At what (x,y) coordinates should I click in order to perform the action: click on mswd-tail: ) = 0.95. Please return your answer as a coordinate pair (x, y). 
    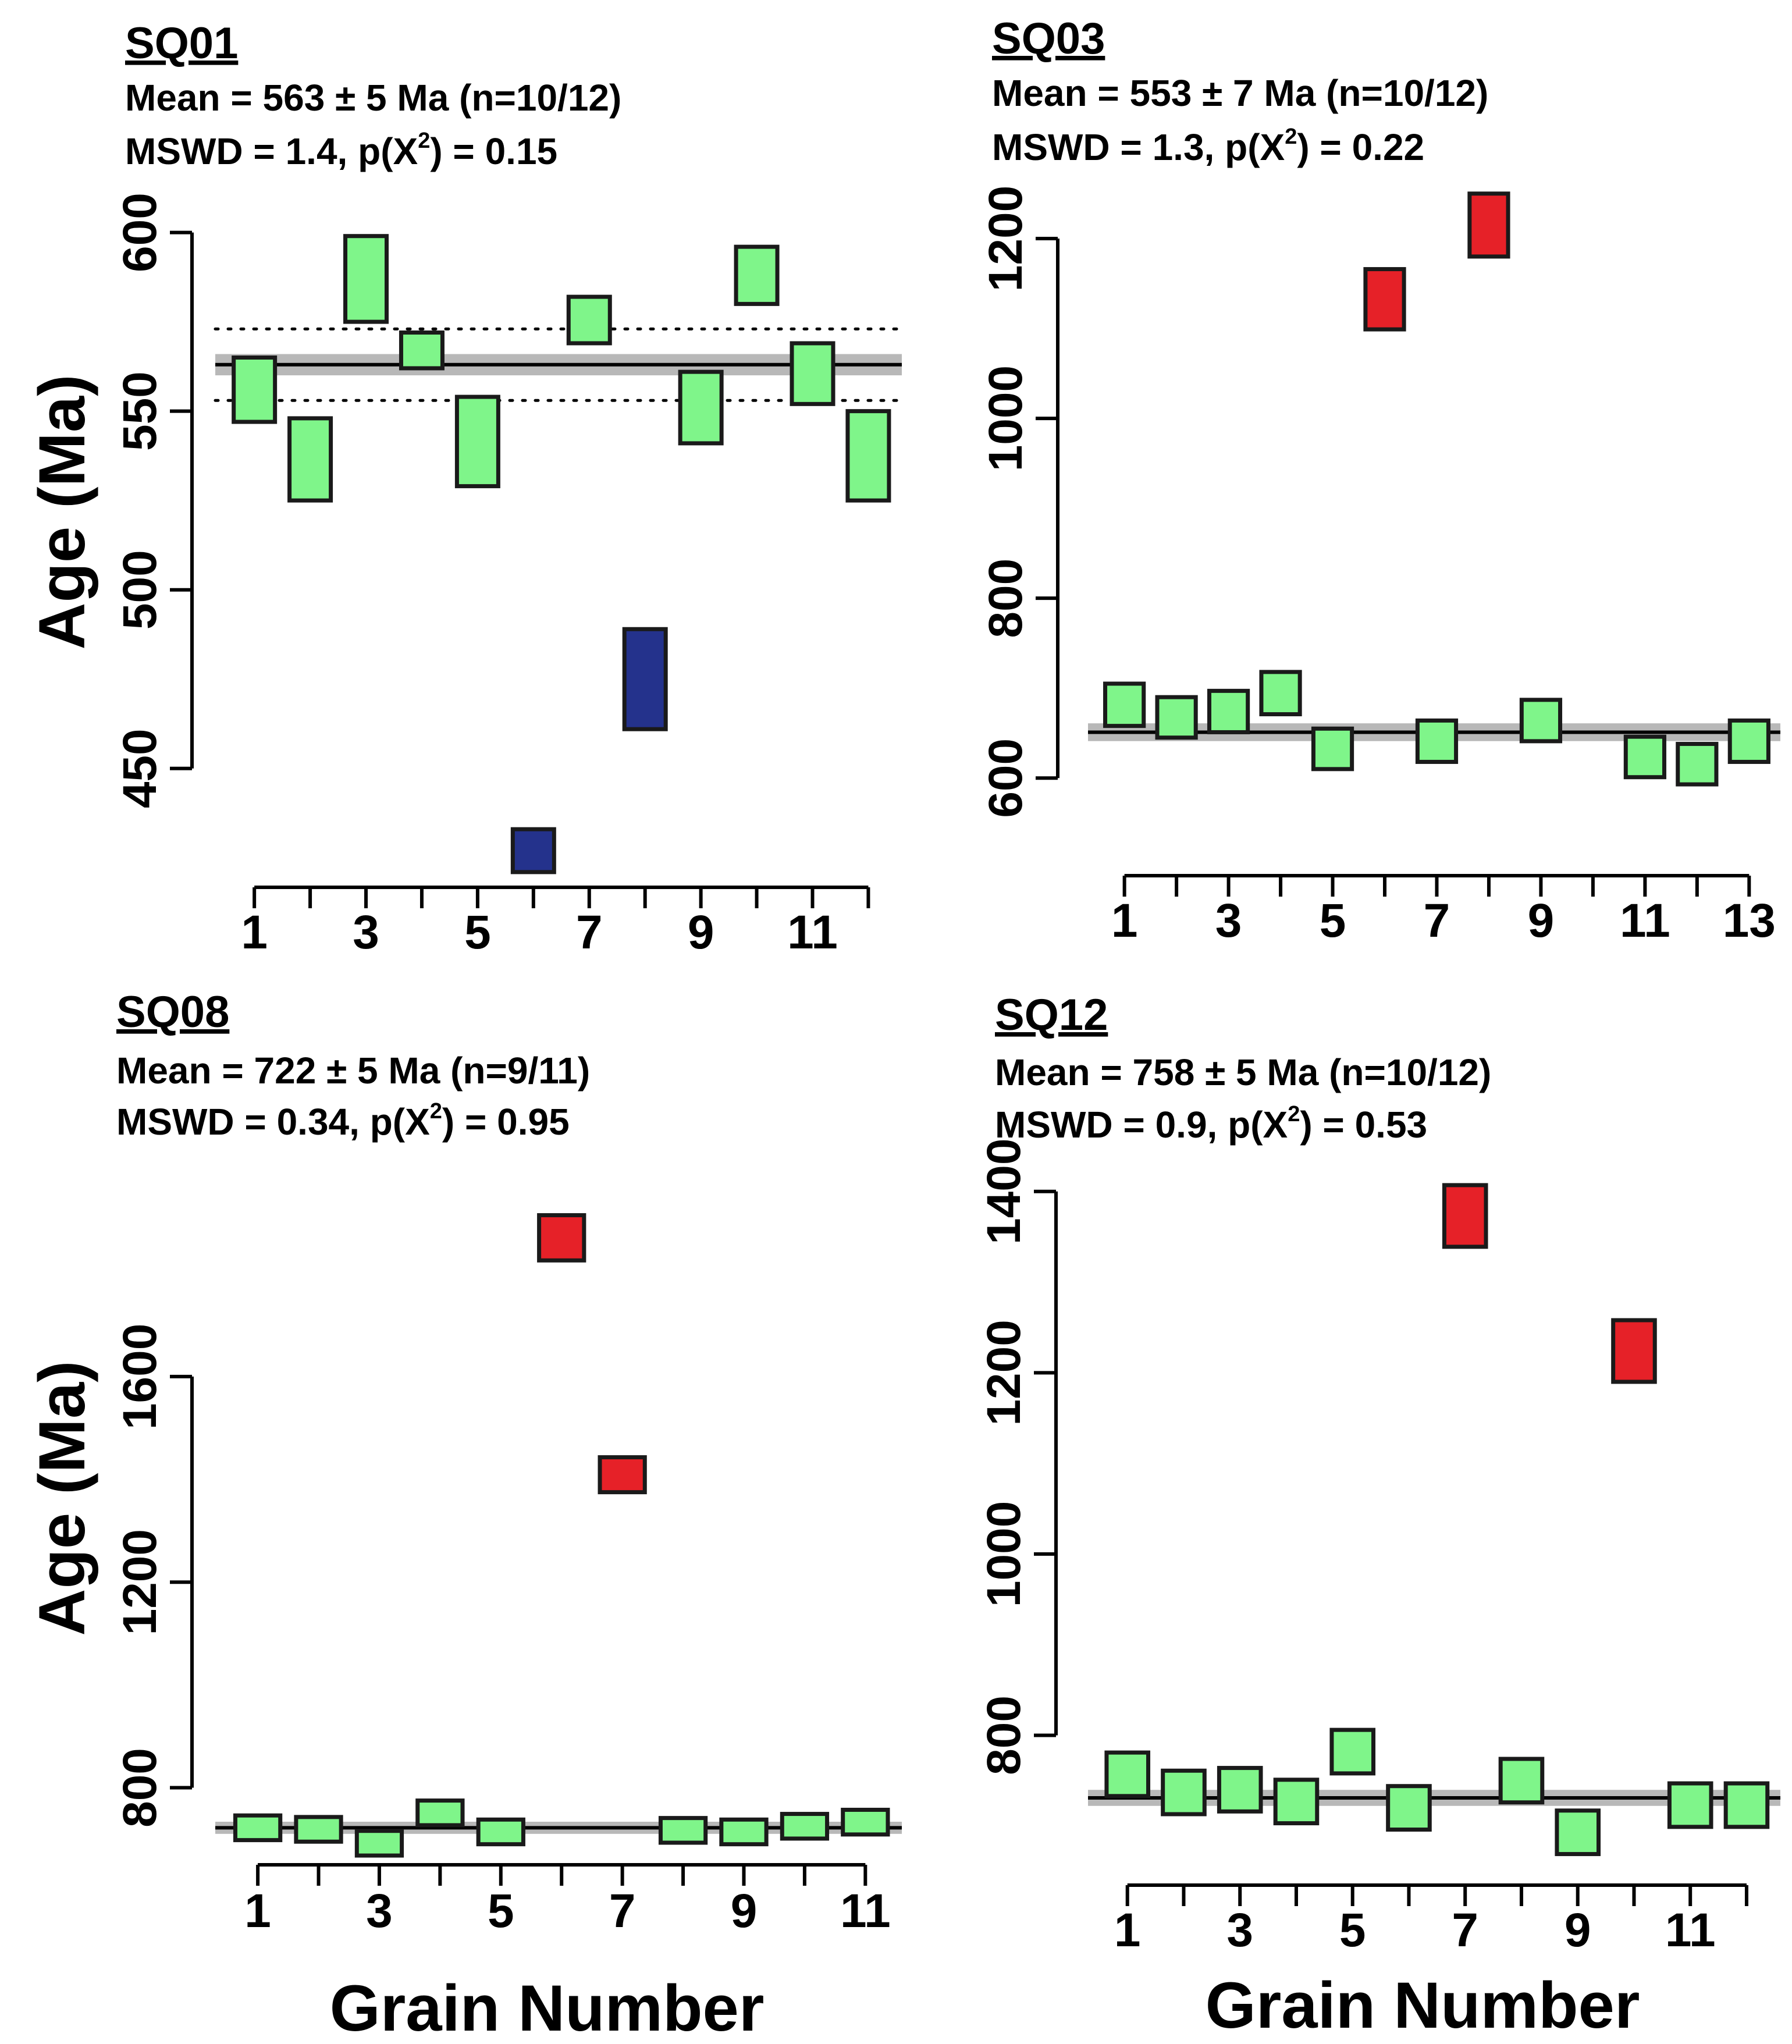
    Looking at the image, I should click on (506, 1122).